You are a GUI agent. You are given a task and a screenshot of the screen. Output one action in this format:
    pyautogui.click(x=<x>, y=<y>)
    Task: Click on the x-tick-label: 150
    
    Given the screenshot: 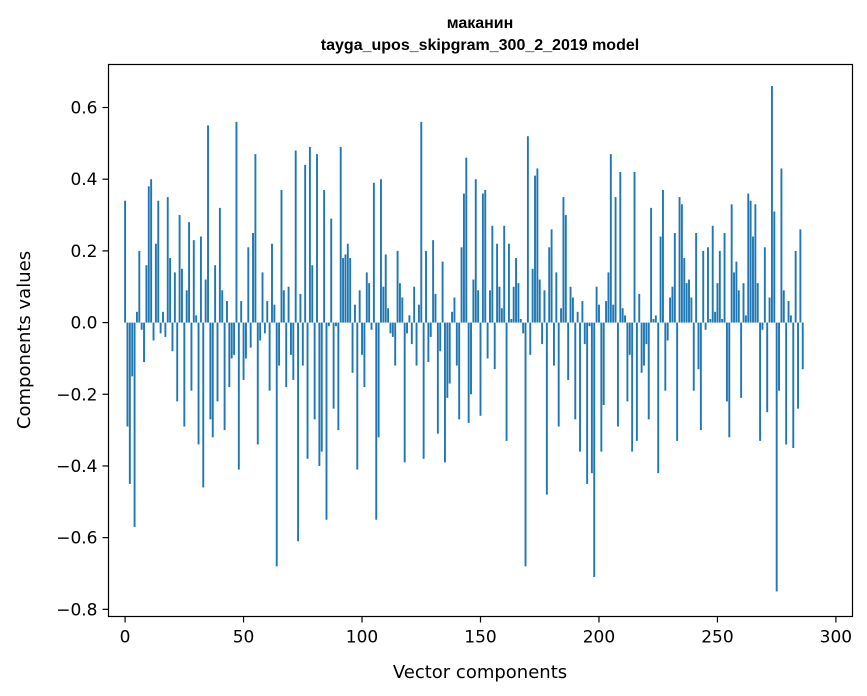 What is the action you would take?
    pyautogui.click(x=480, y=638)
    